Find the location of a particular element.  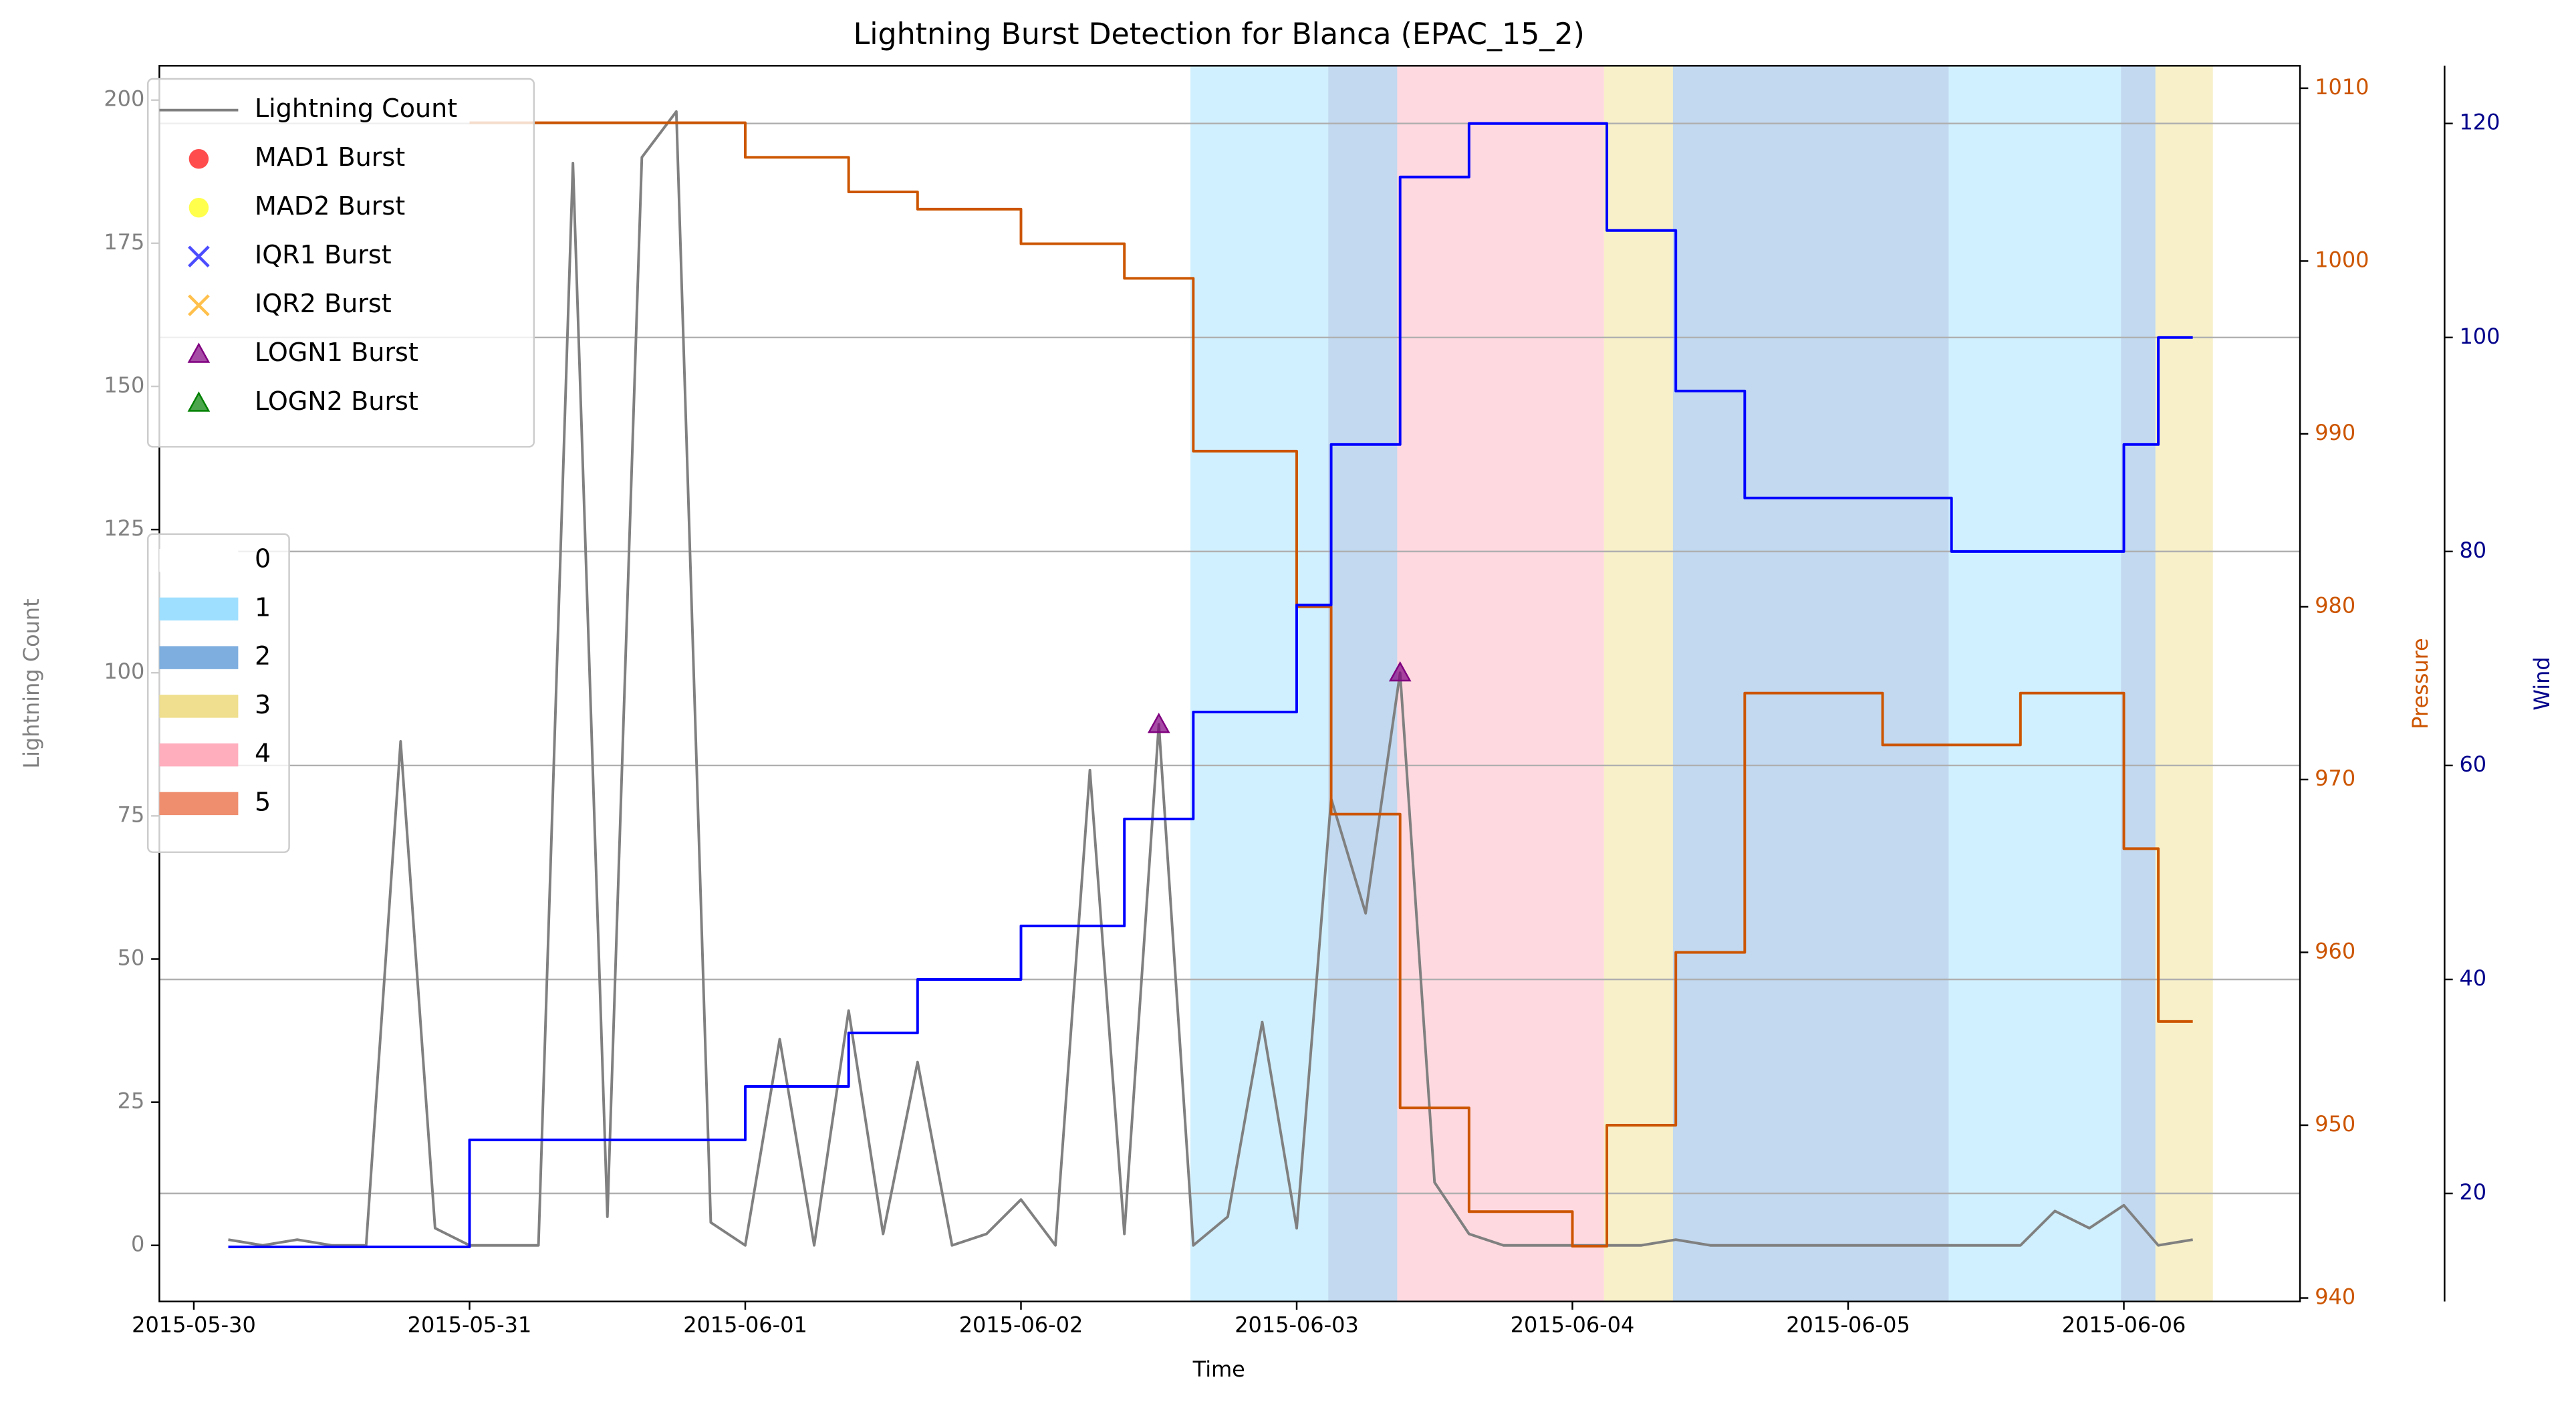

legend-label: 1 is located at coordinates (263, 607).